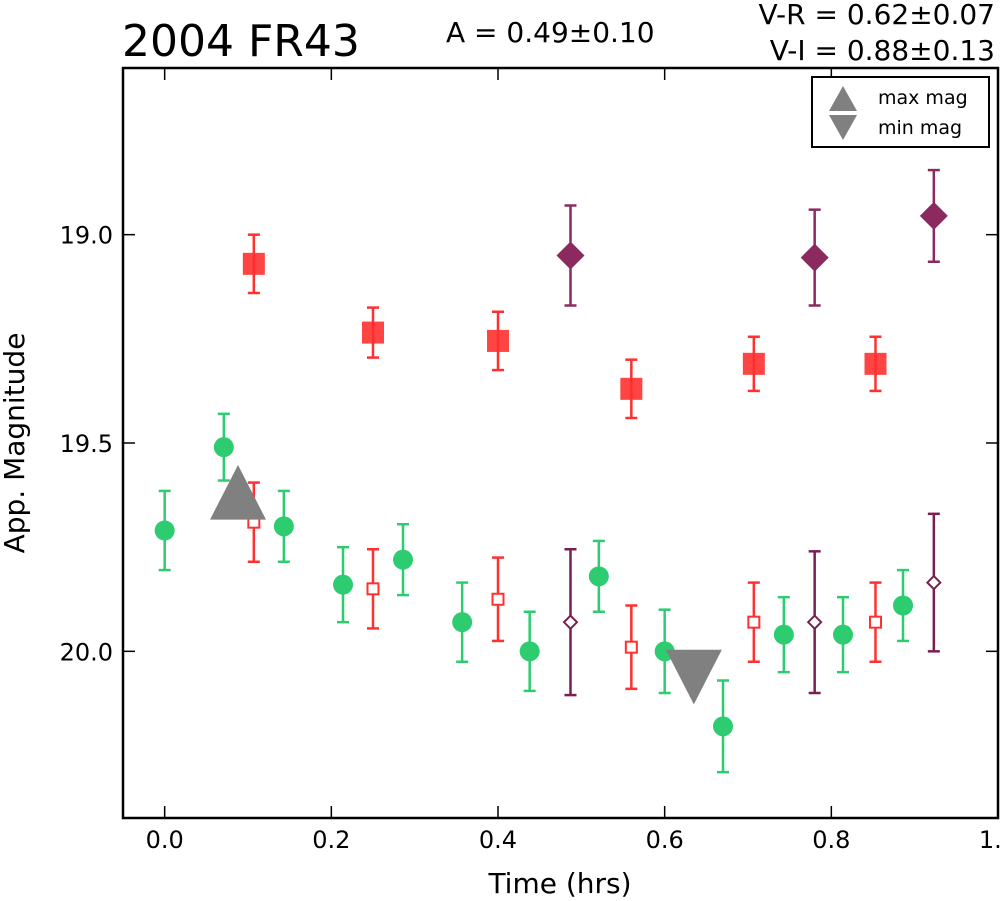 This screenshot has height=901, width=1000. Describe the element at coordinates (559, 883) in the screenshot. I see `x-axis-label: Time (hrs)` at that location.